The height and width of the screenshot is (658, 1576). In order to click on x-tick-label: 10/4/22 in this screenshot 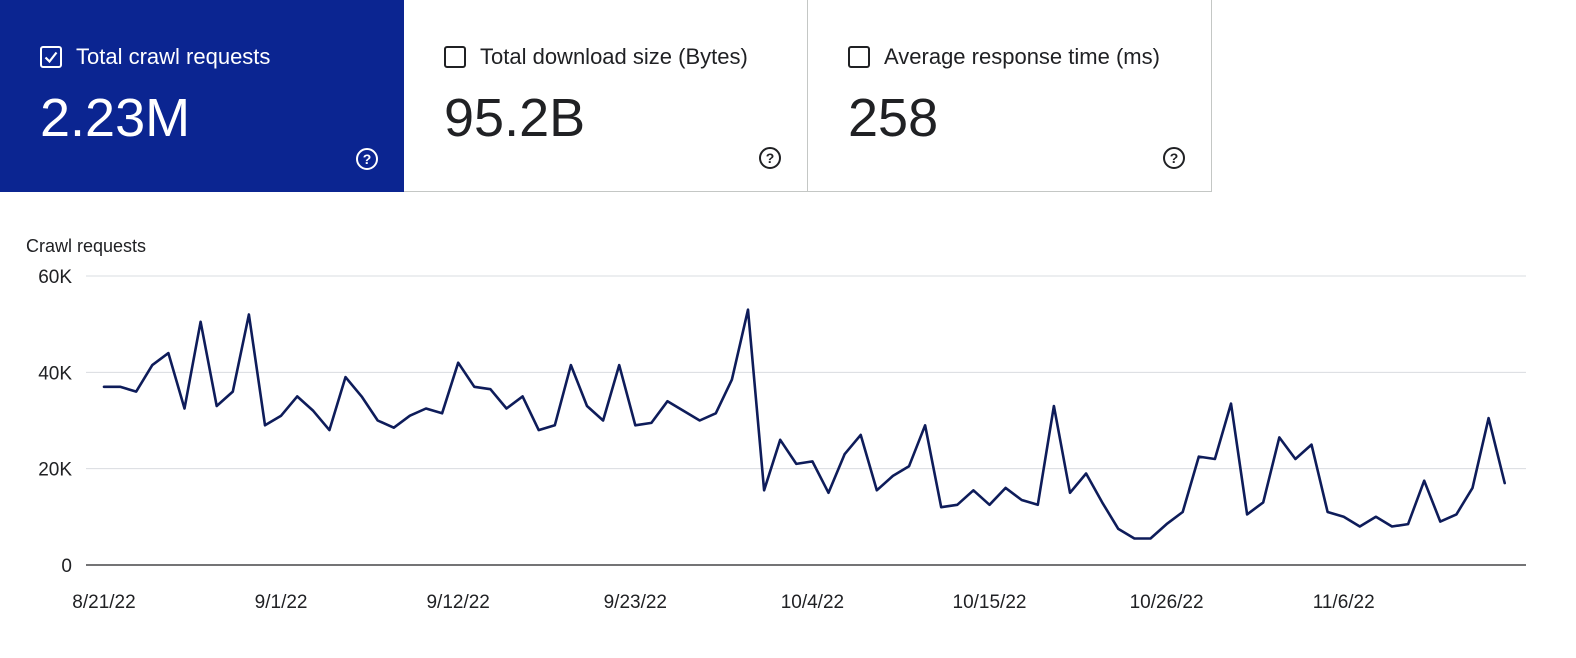, I will do `click(812, 602)`.